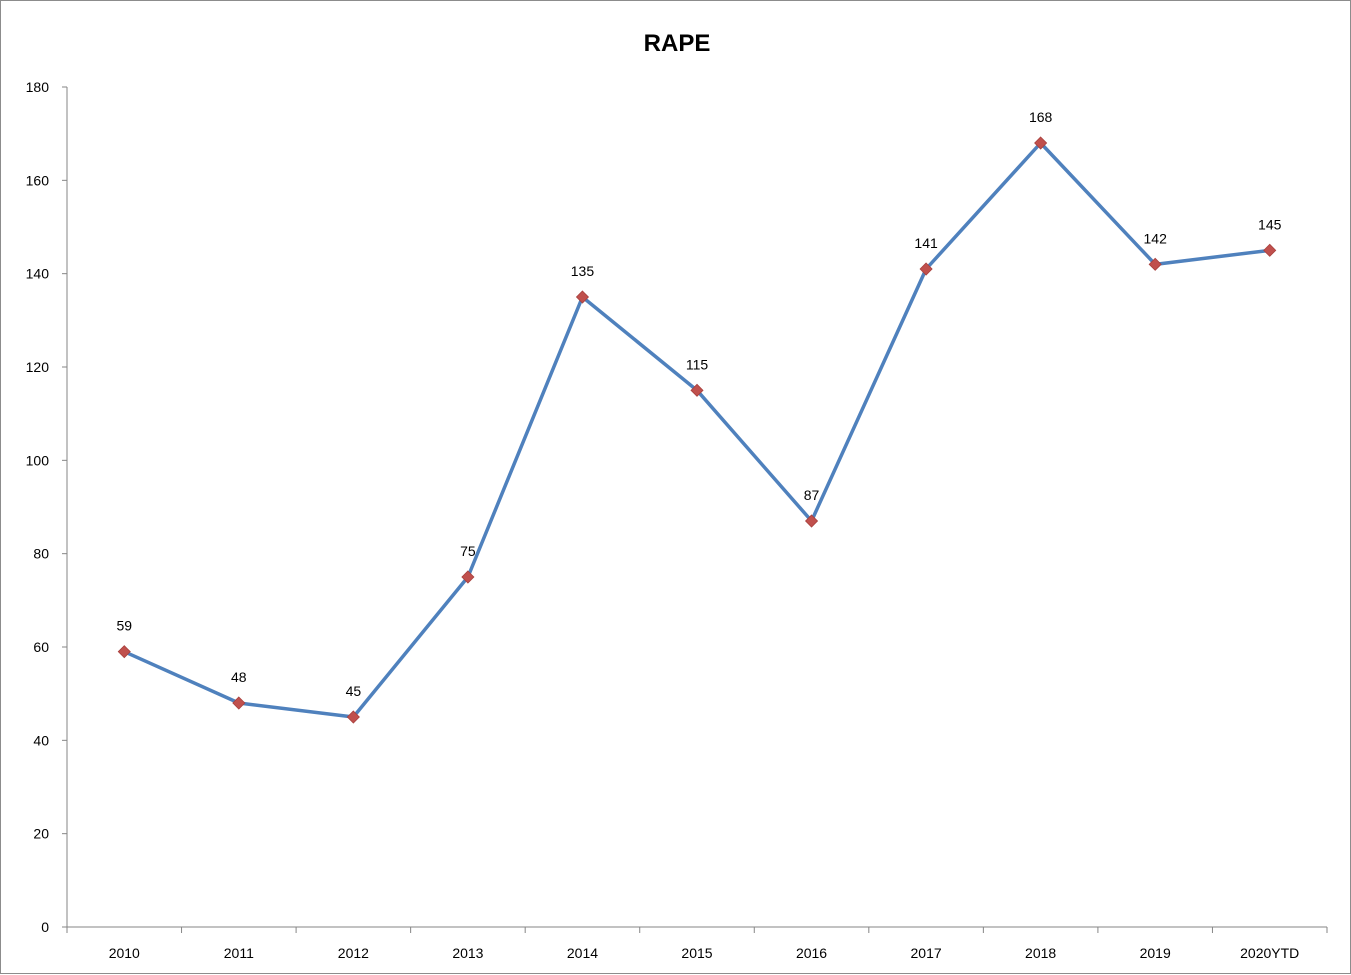 The width and height of the screenshot is (1351, 975). Describe the element at coordinates (239, 677) in the screenshot. I see `data-label: 48` at that location.